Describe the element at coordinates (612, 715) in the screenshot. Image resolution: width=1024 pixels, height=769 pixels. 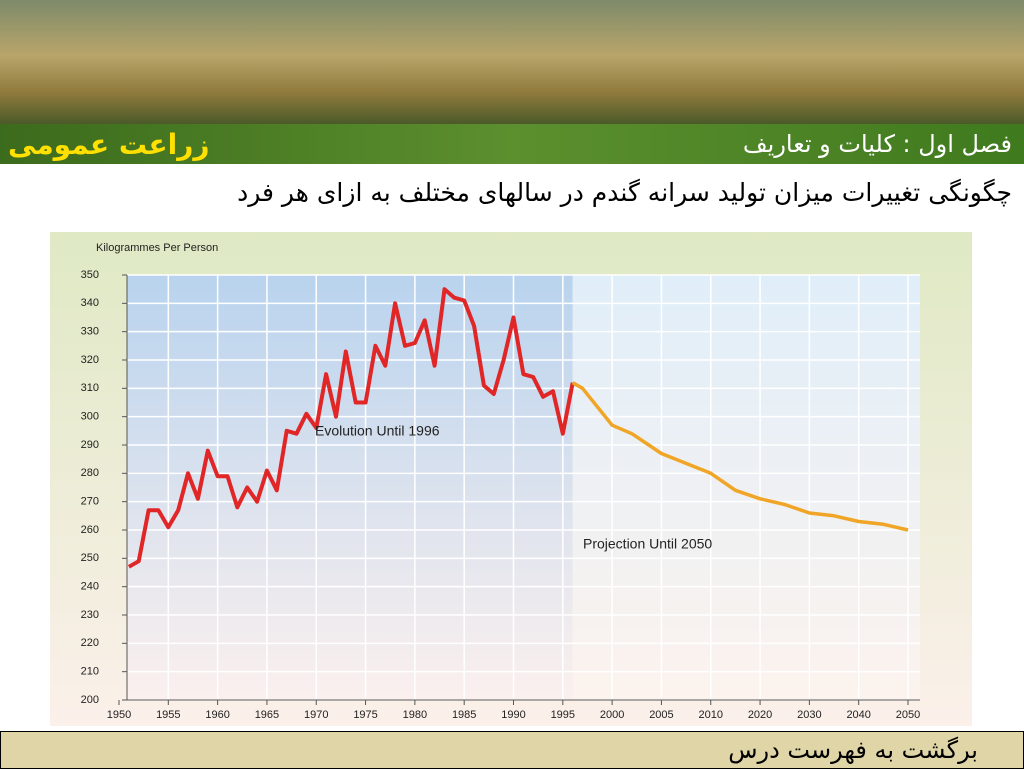
I see `x-tick-label: 2000` at that location.